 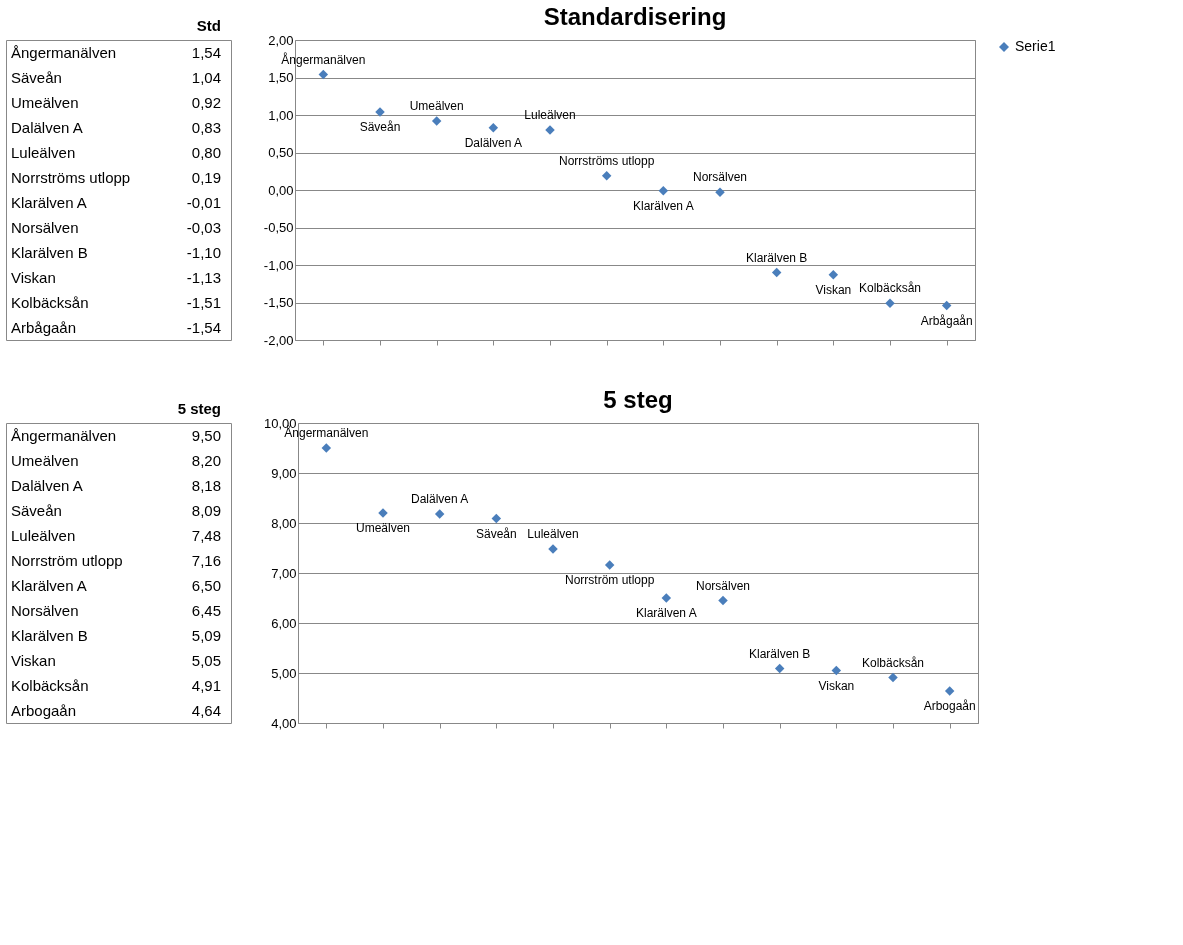 I want to click on text: 8,18, so click(x=206, y=485).